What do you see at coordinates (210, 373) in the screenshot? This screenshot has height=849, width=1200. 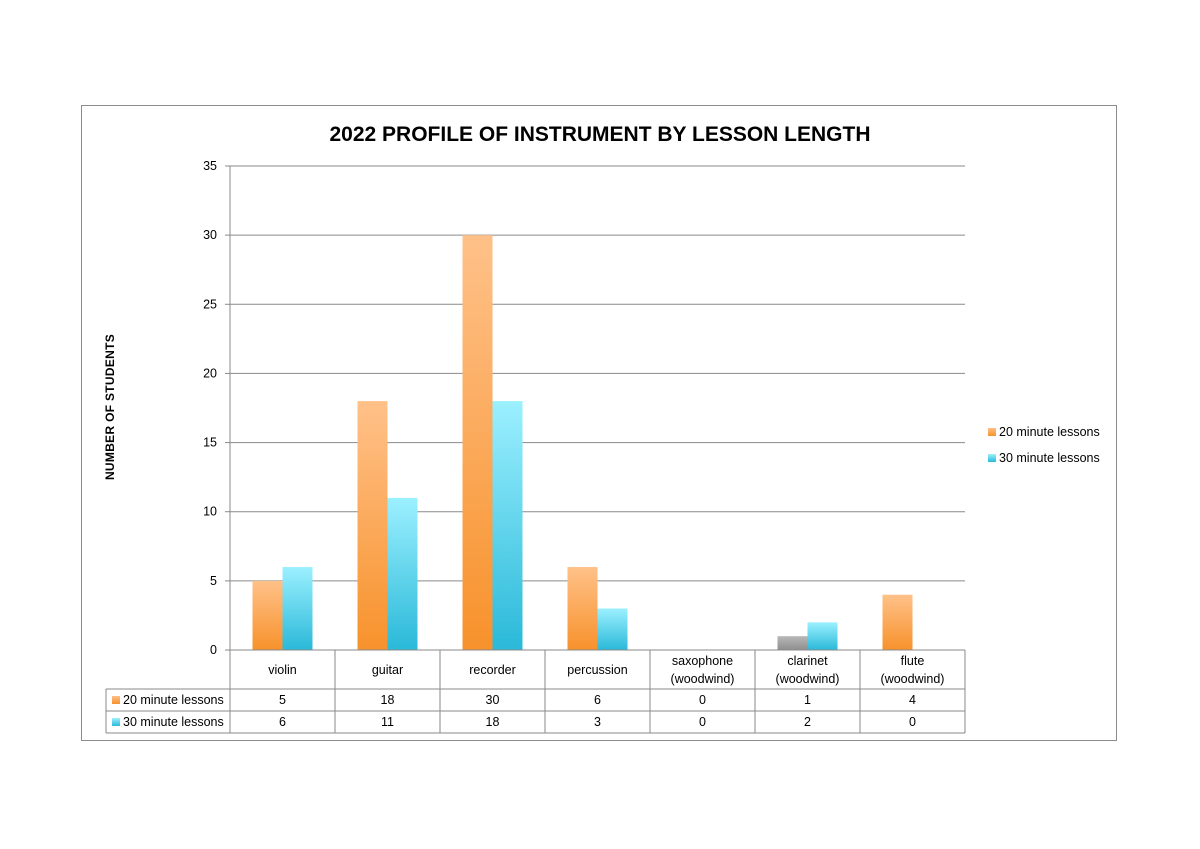 I see `y-tick-label: 20` at bounding box center [210, 373].